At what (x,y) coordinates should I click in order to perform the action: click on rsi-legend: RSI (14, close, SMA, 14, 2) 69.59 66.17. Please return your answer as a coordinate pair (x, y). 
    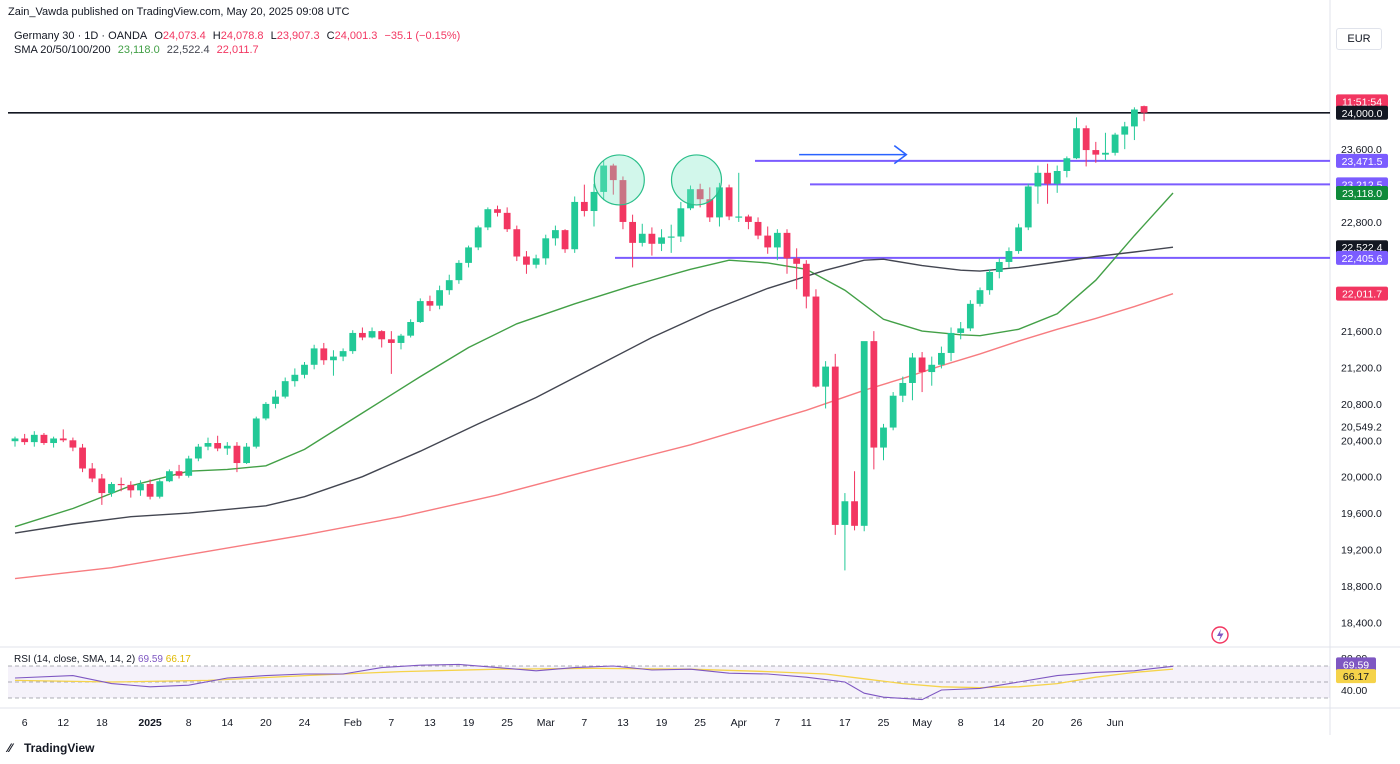
    Looking at the image, I should click on (102, 659).